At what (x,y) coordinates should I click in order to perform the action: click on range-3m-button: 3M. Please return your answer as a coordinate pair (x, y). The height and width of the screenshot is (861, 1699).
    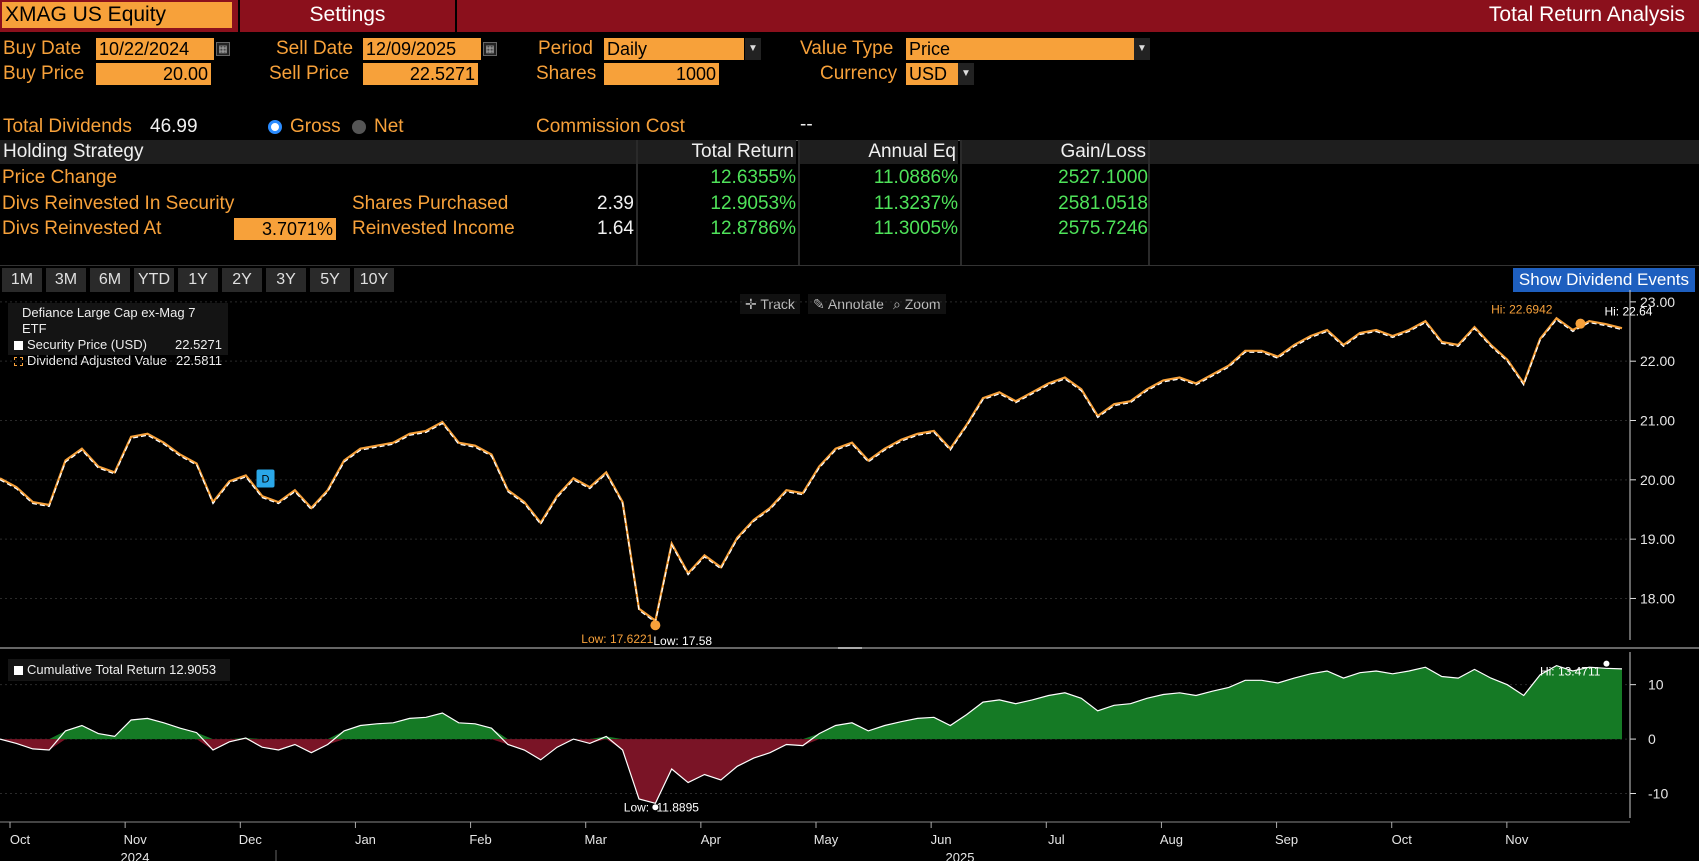
    Looking at the image, I should click on (66, 280).